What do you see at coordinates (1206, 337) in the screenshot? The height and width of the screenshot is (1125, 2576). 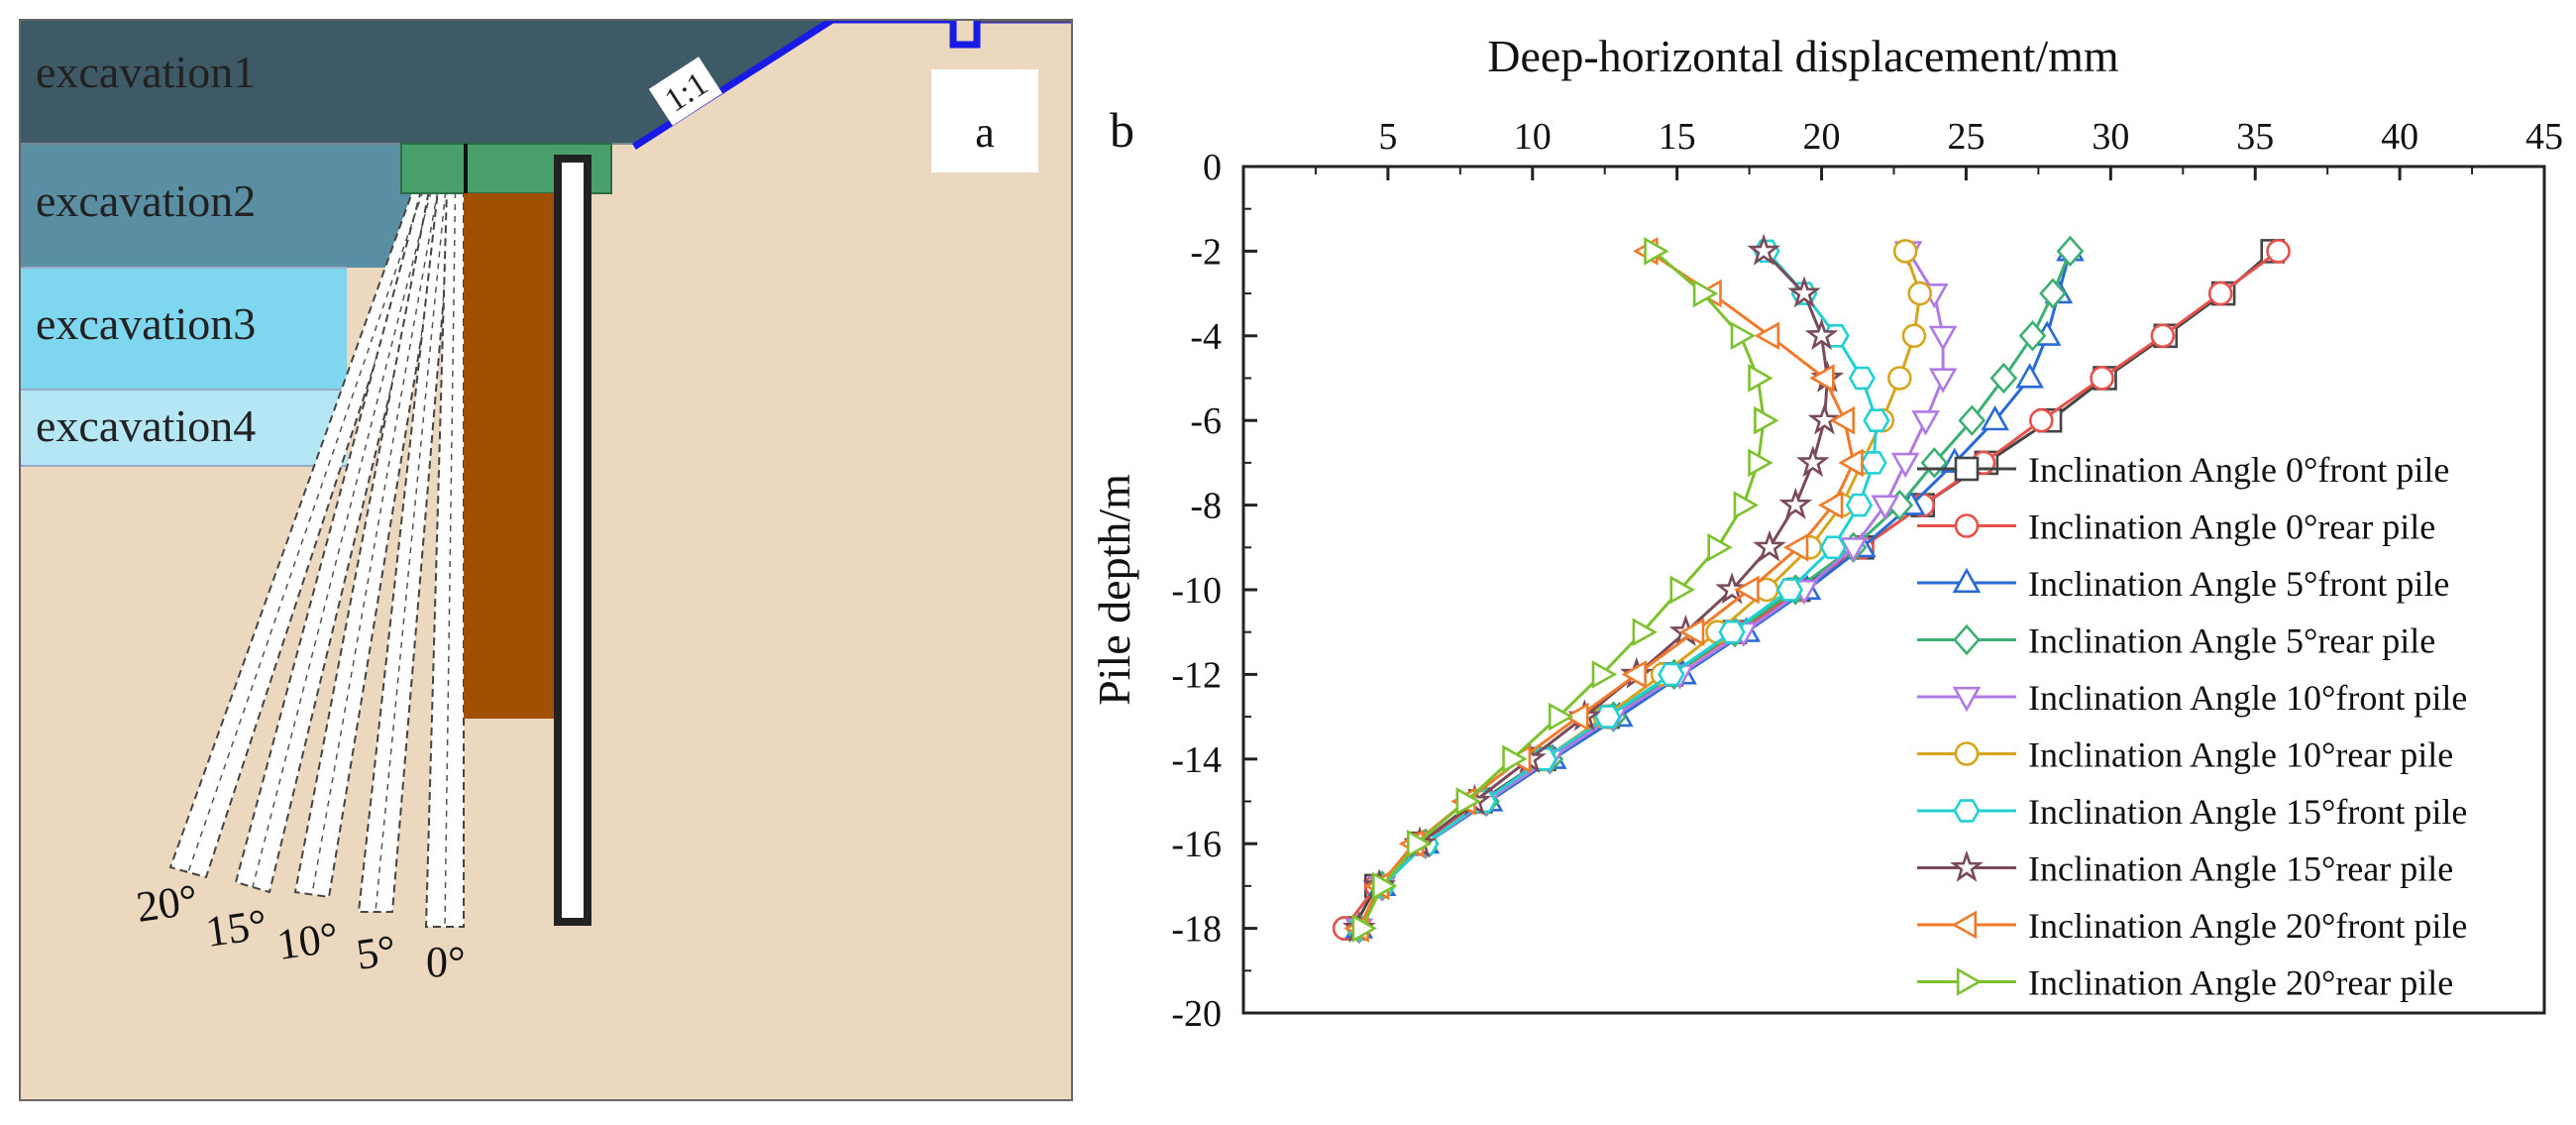 I see `y-tick-label: -4` at bounding box center [1206, 337].